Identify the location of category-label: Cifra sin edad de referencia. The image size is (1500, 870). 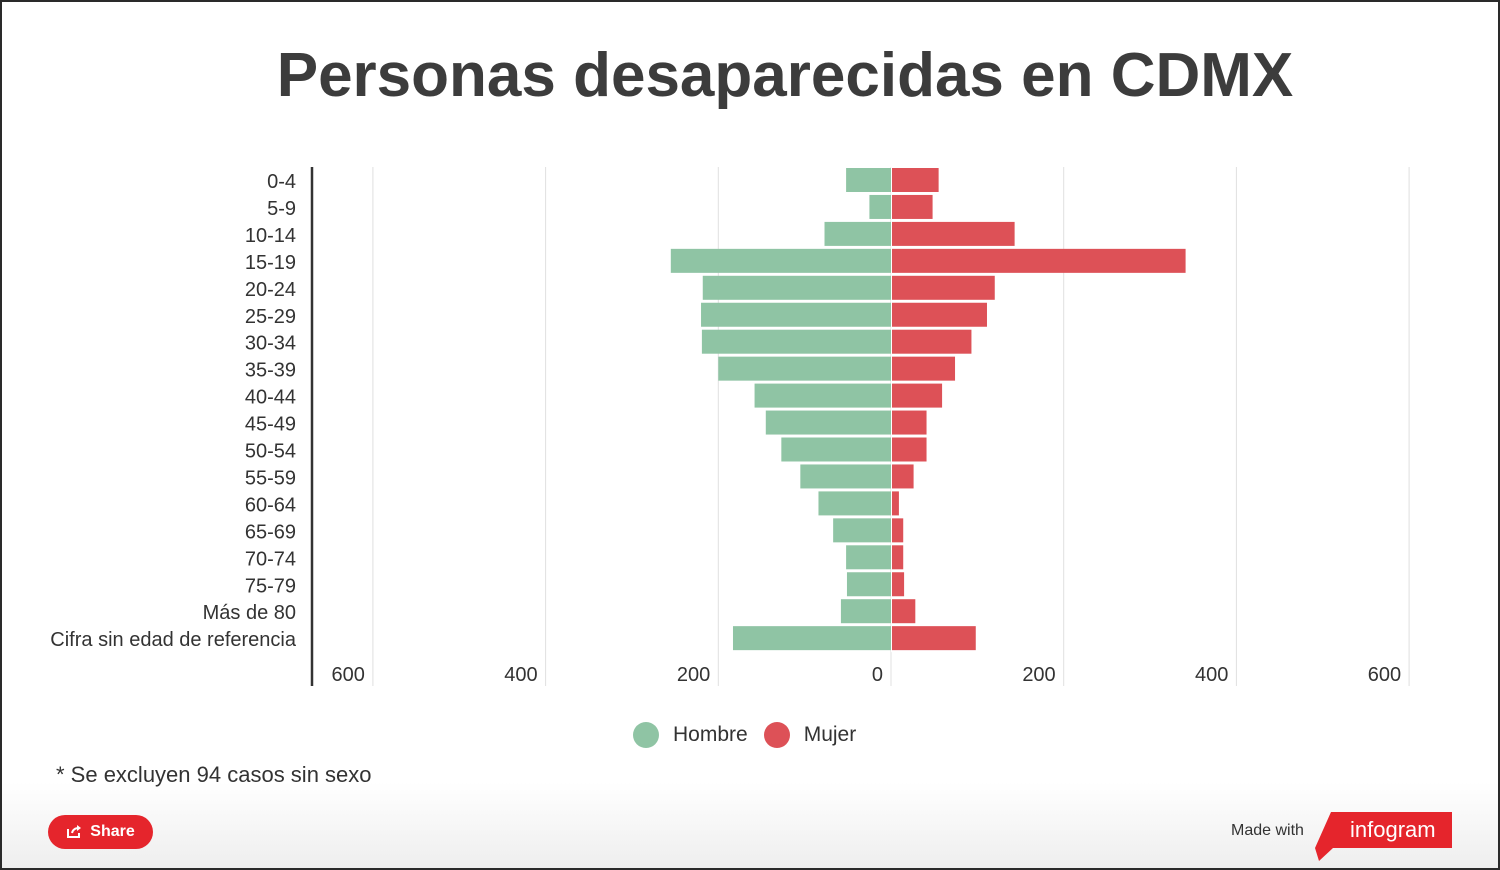
(173, 640).